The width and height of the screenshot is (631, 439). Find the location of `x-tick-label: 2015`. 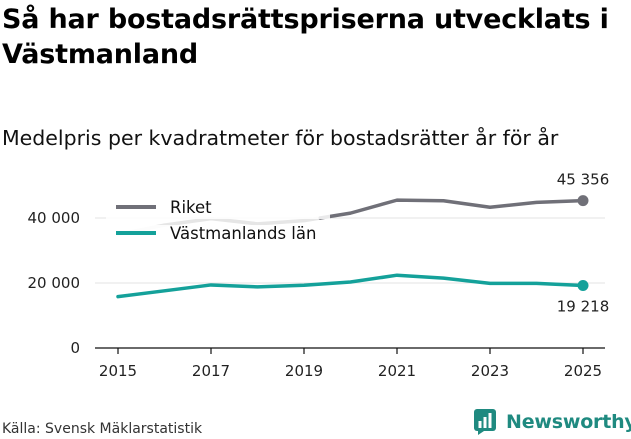

x-tick-label: 2015 is located at coordinates (118, 371).